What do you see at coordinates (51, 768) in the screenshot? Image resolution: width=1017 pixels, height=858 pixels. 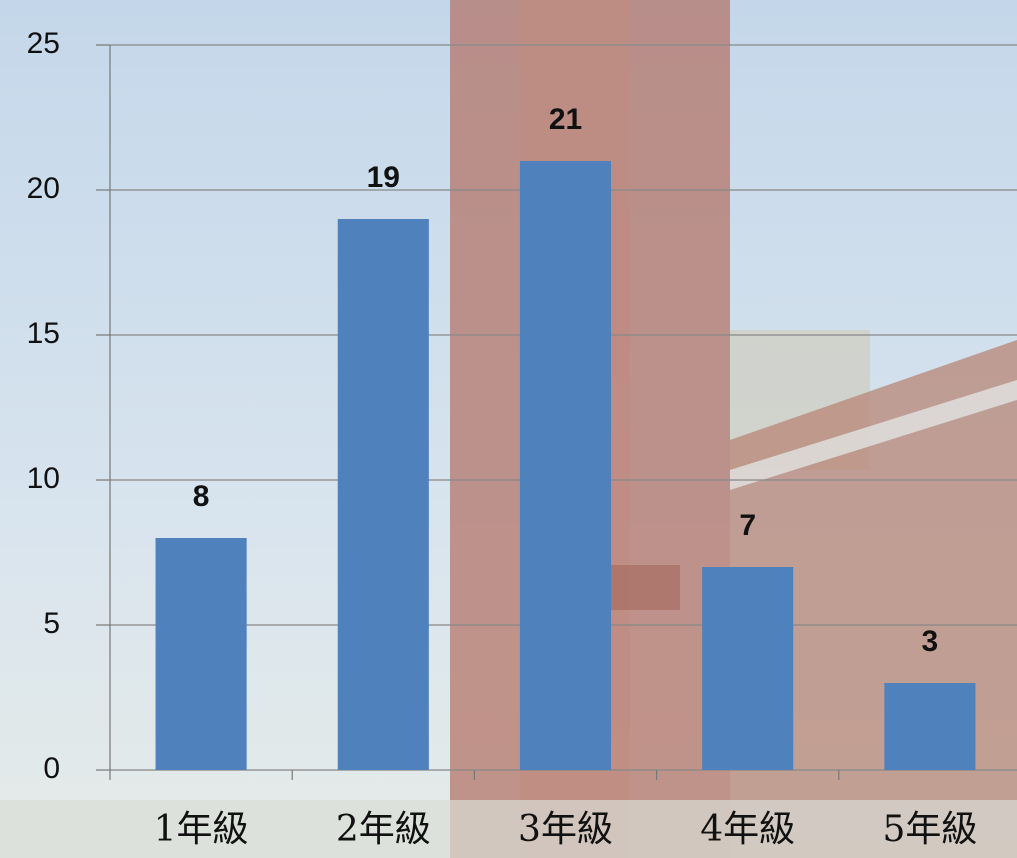 I see `y-tick-label: 0` at bounding box center [51, 768].